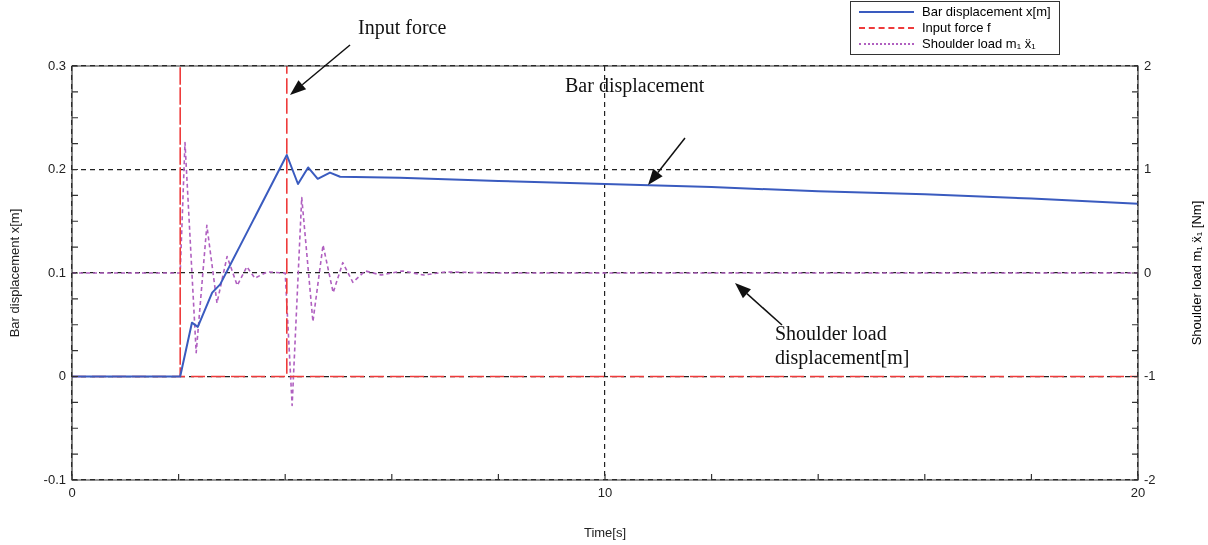 The width and height of the screenshot is (1208, 545). What do you see at coordinates (979, 44) in the screenshot?
I see `legend-label: Shoulder load m₁ ẍ₁` at bounding box center [979, 44].